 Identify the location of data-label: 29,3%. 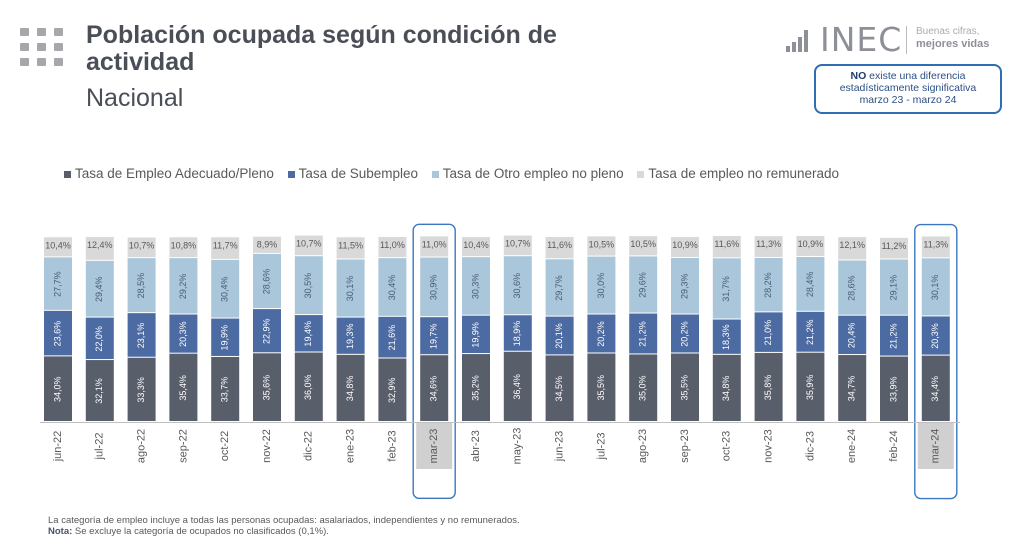
(684, 286).